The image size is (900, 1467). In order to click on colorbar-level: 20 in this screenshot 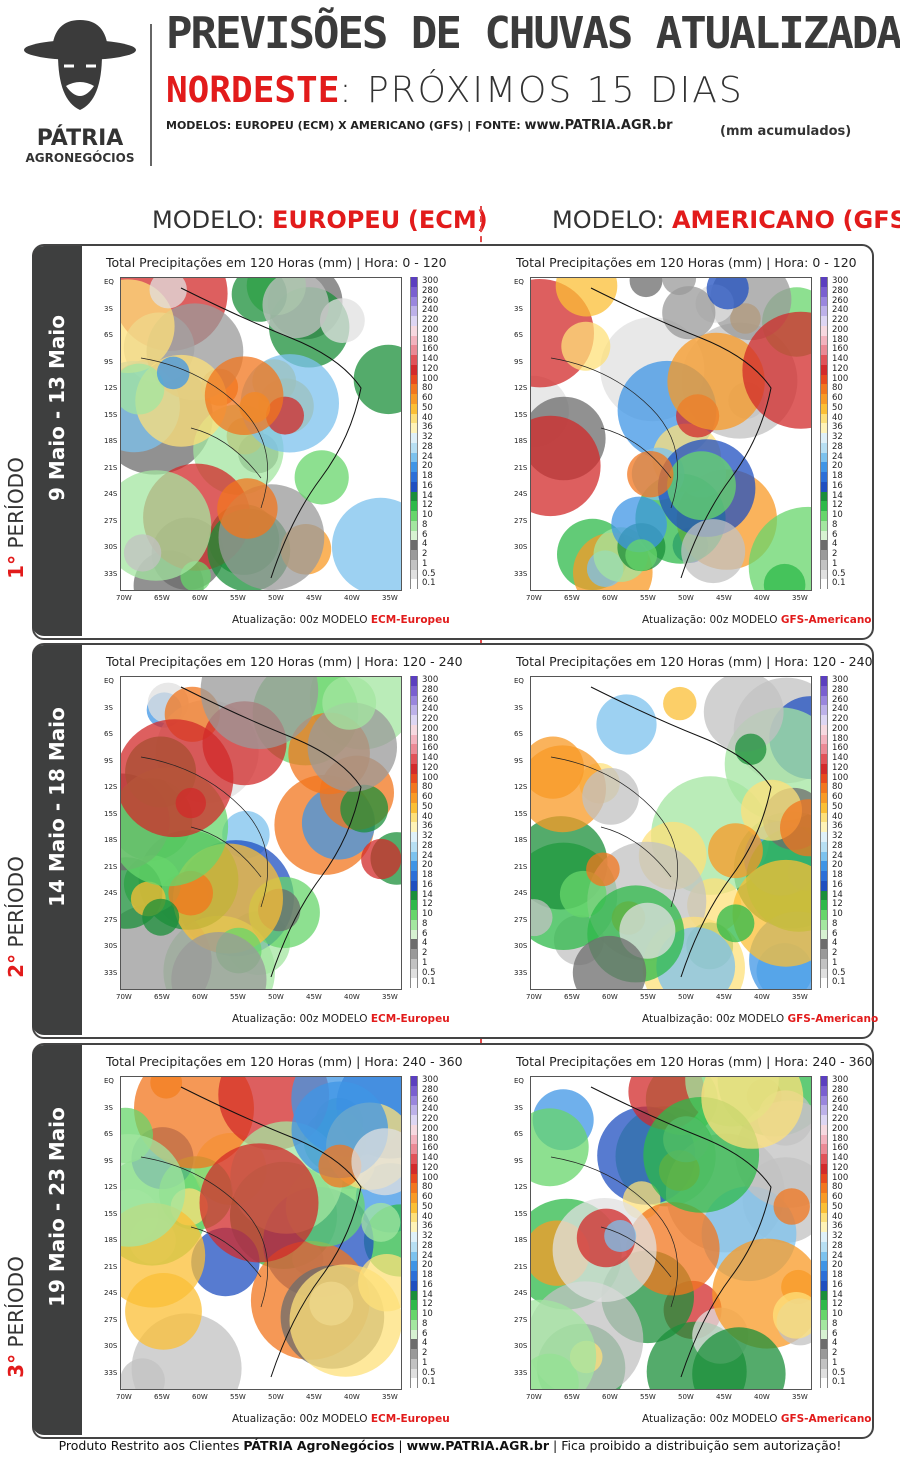, I will do `click(427, 865)`.